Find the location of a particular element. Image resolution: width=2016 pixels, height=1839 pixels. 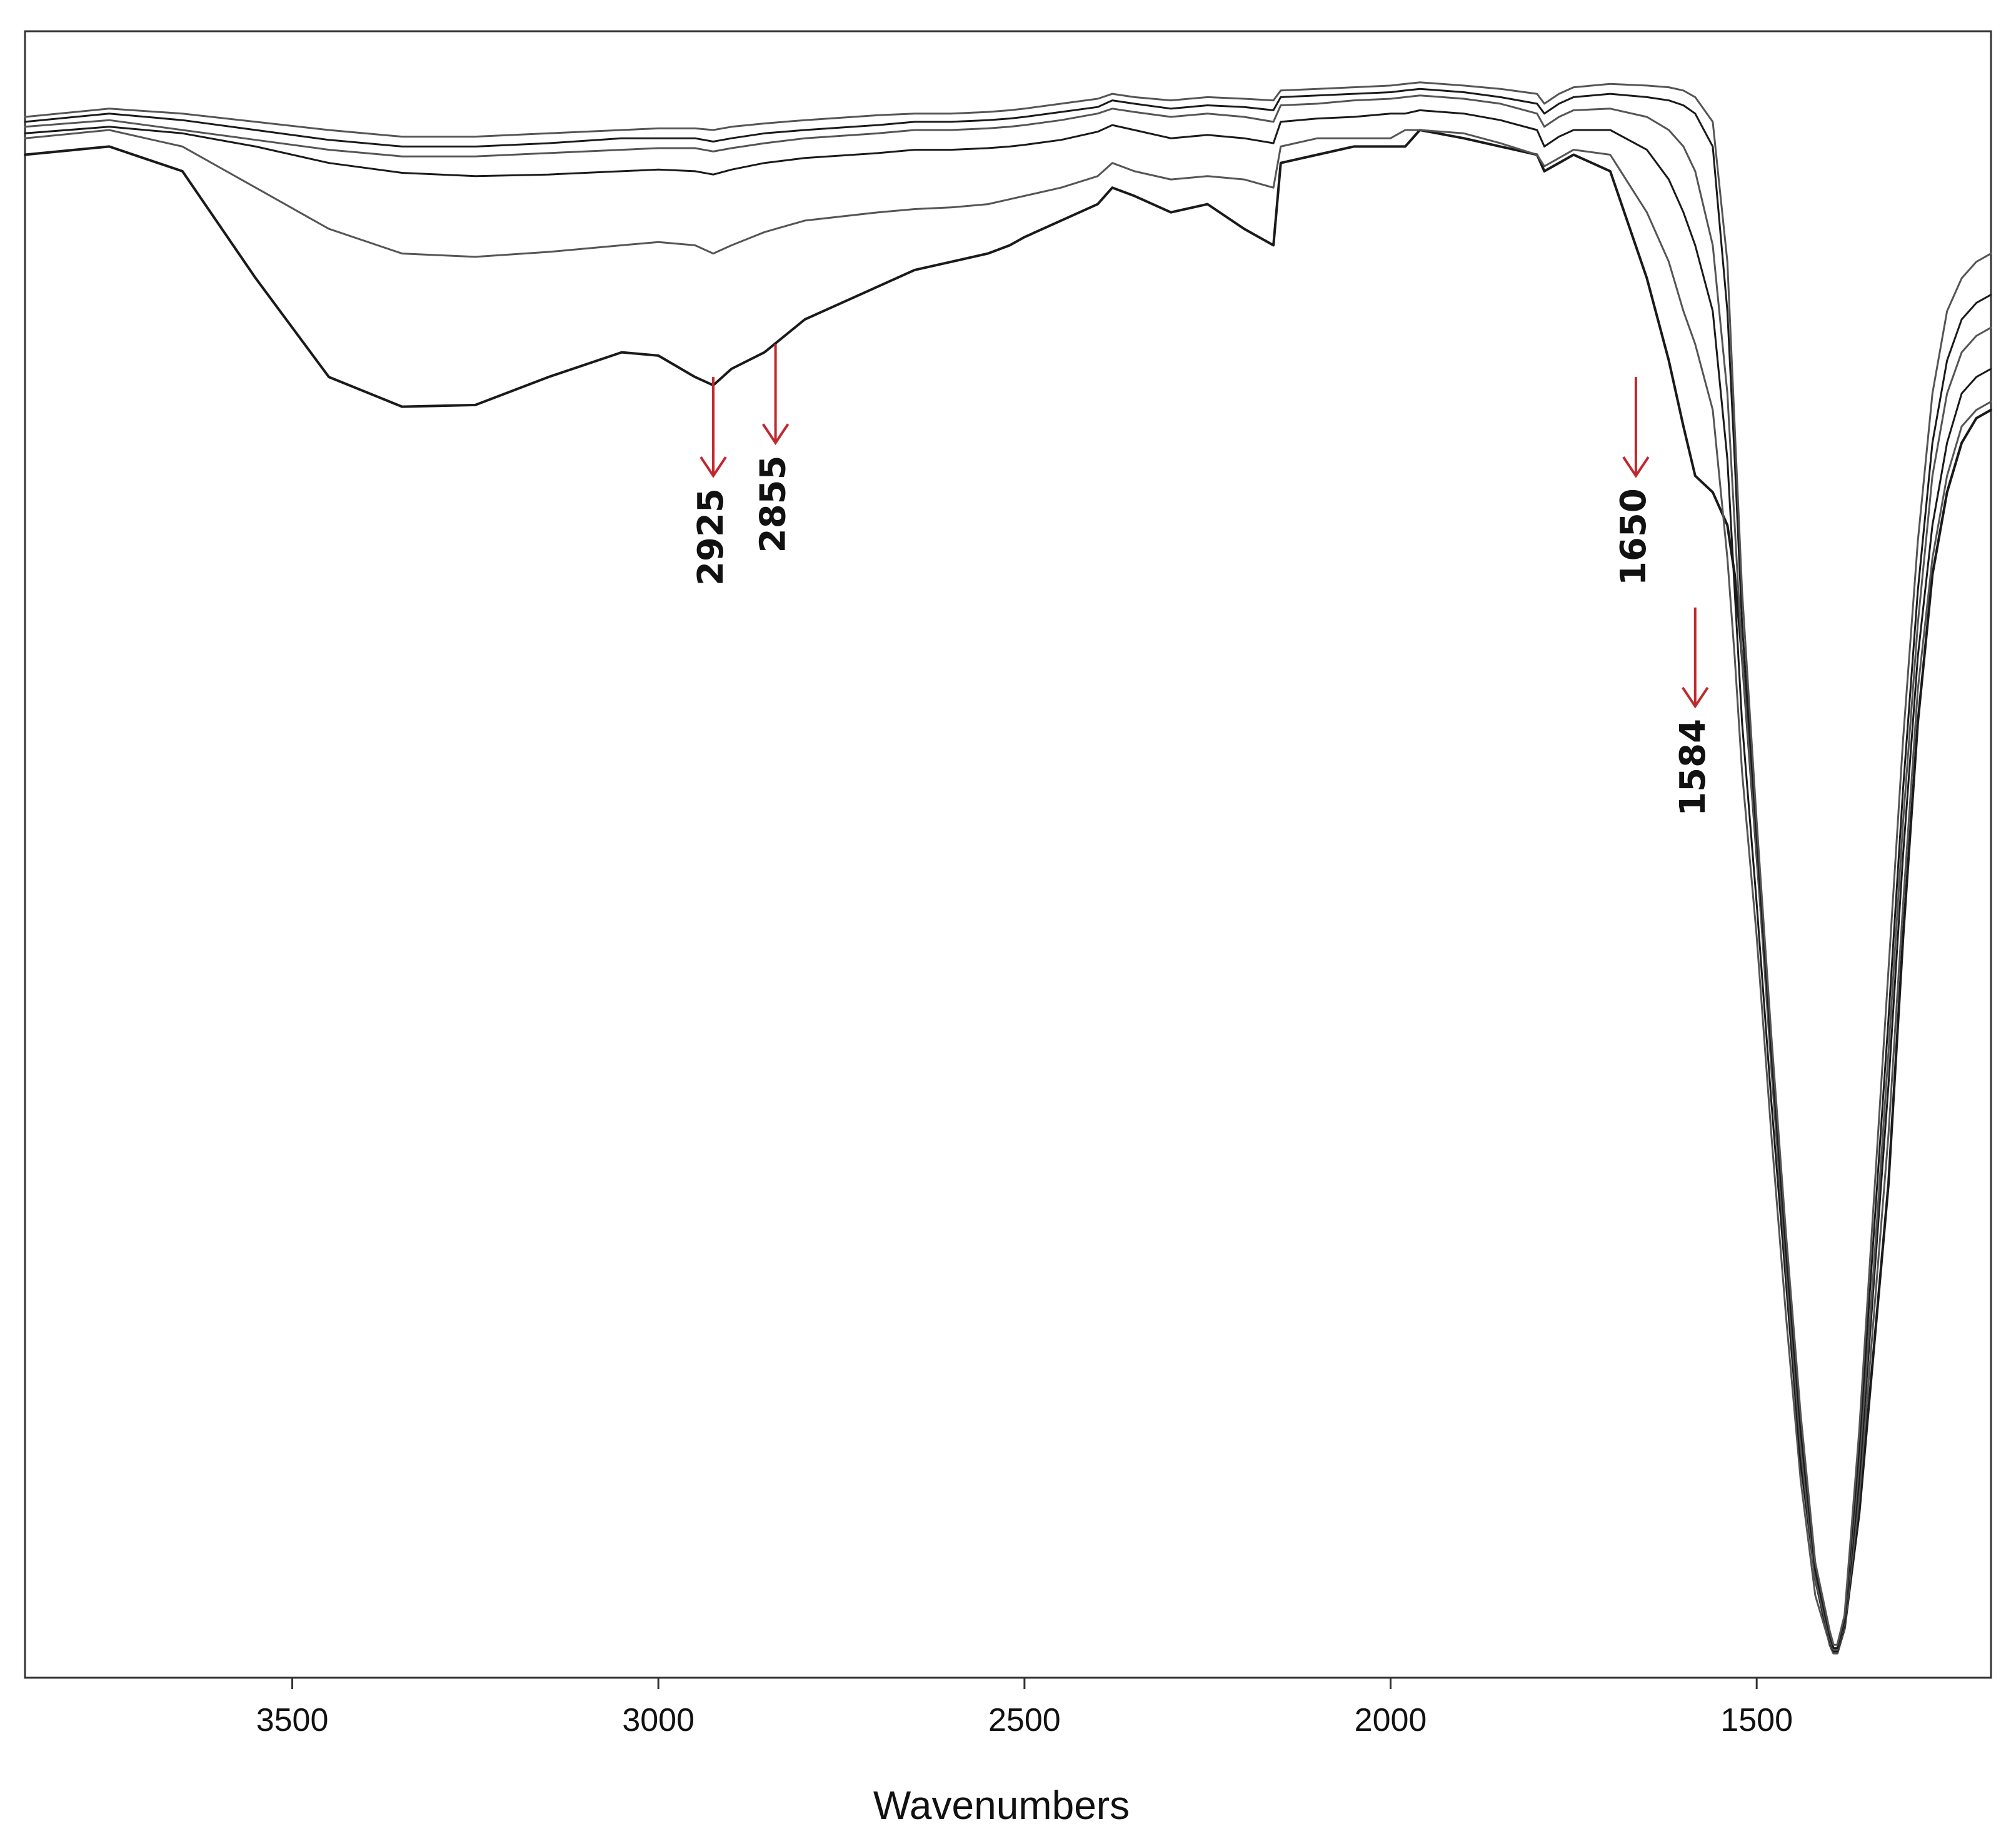

peak-label-2925: 2925 is located at coordinates (711, 537).